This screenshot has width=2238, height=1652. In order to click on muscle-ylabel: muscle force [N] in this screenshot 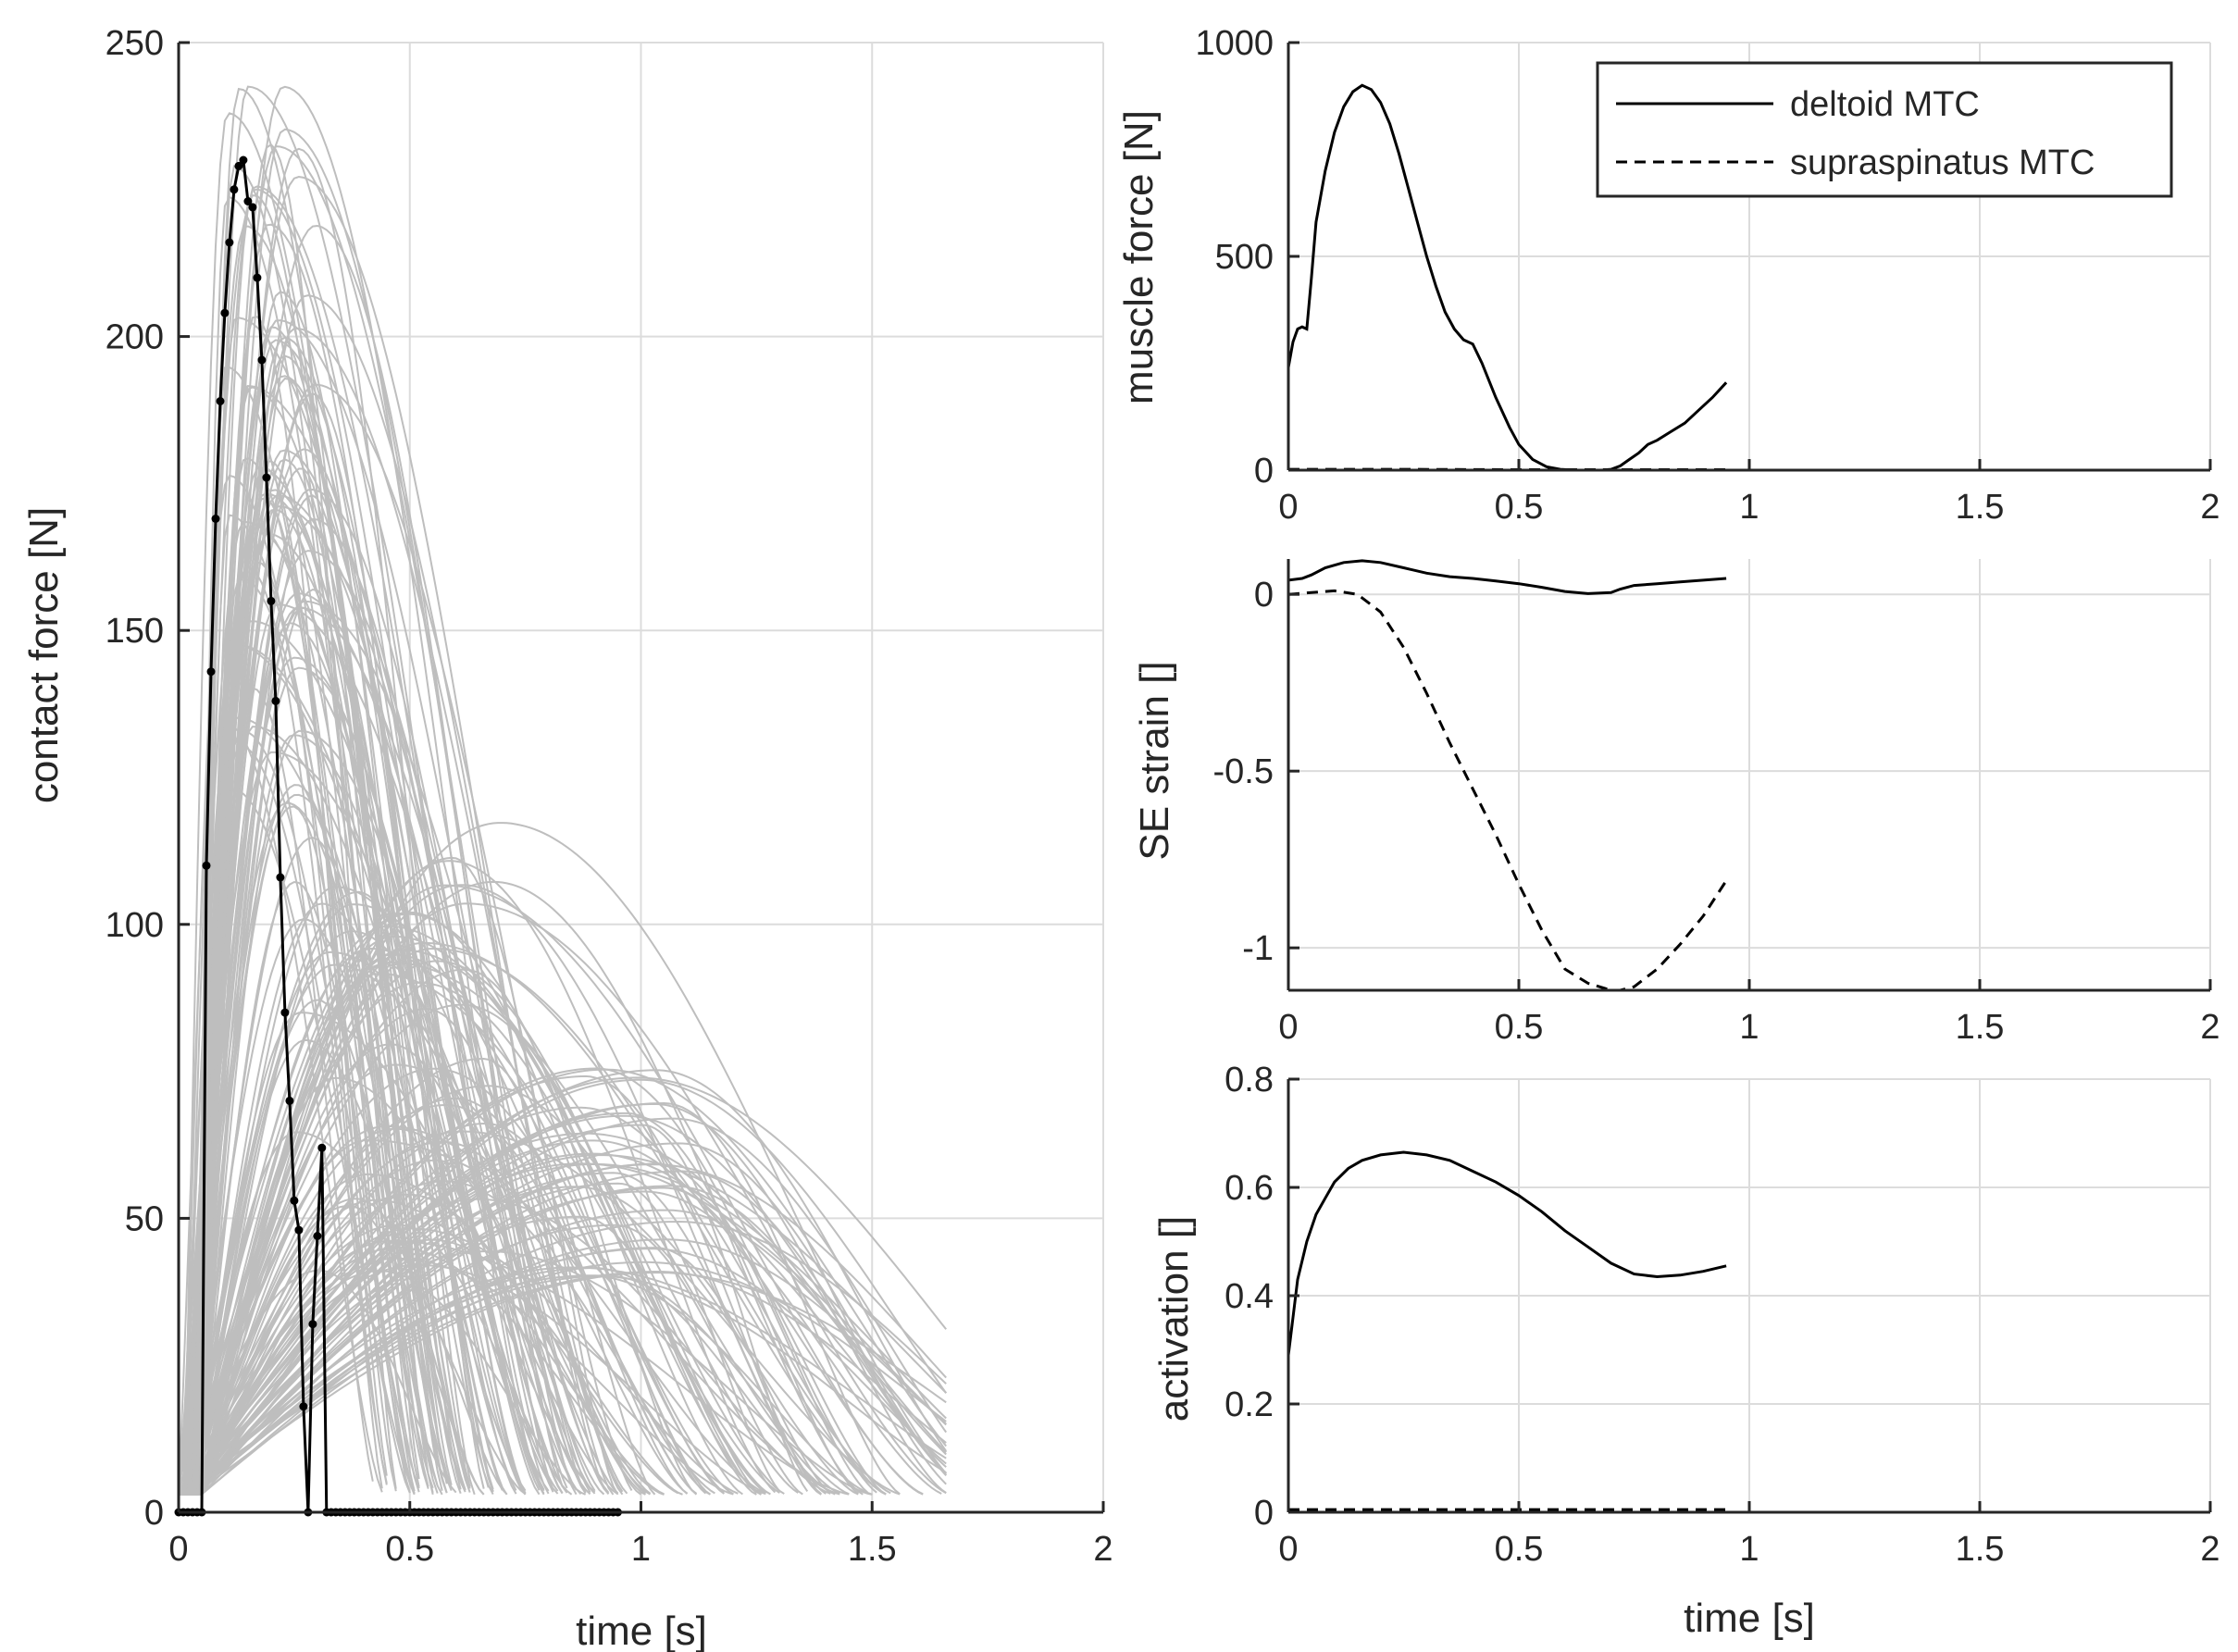, I will do `click(1139, 257)`.